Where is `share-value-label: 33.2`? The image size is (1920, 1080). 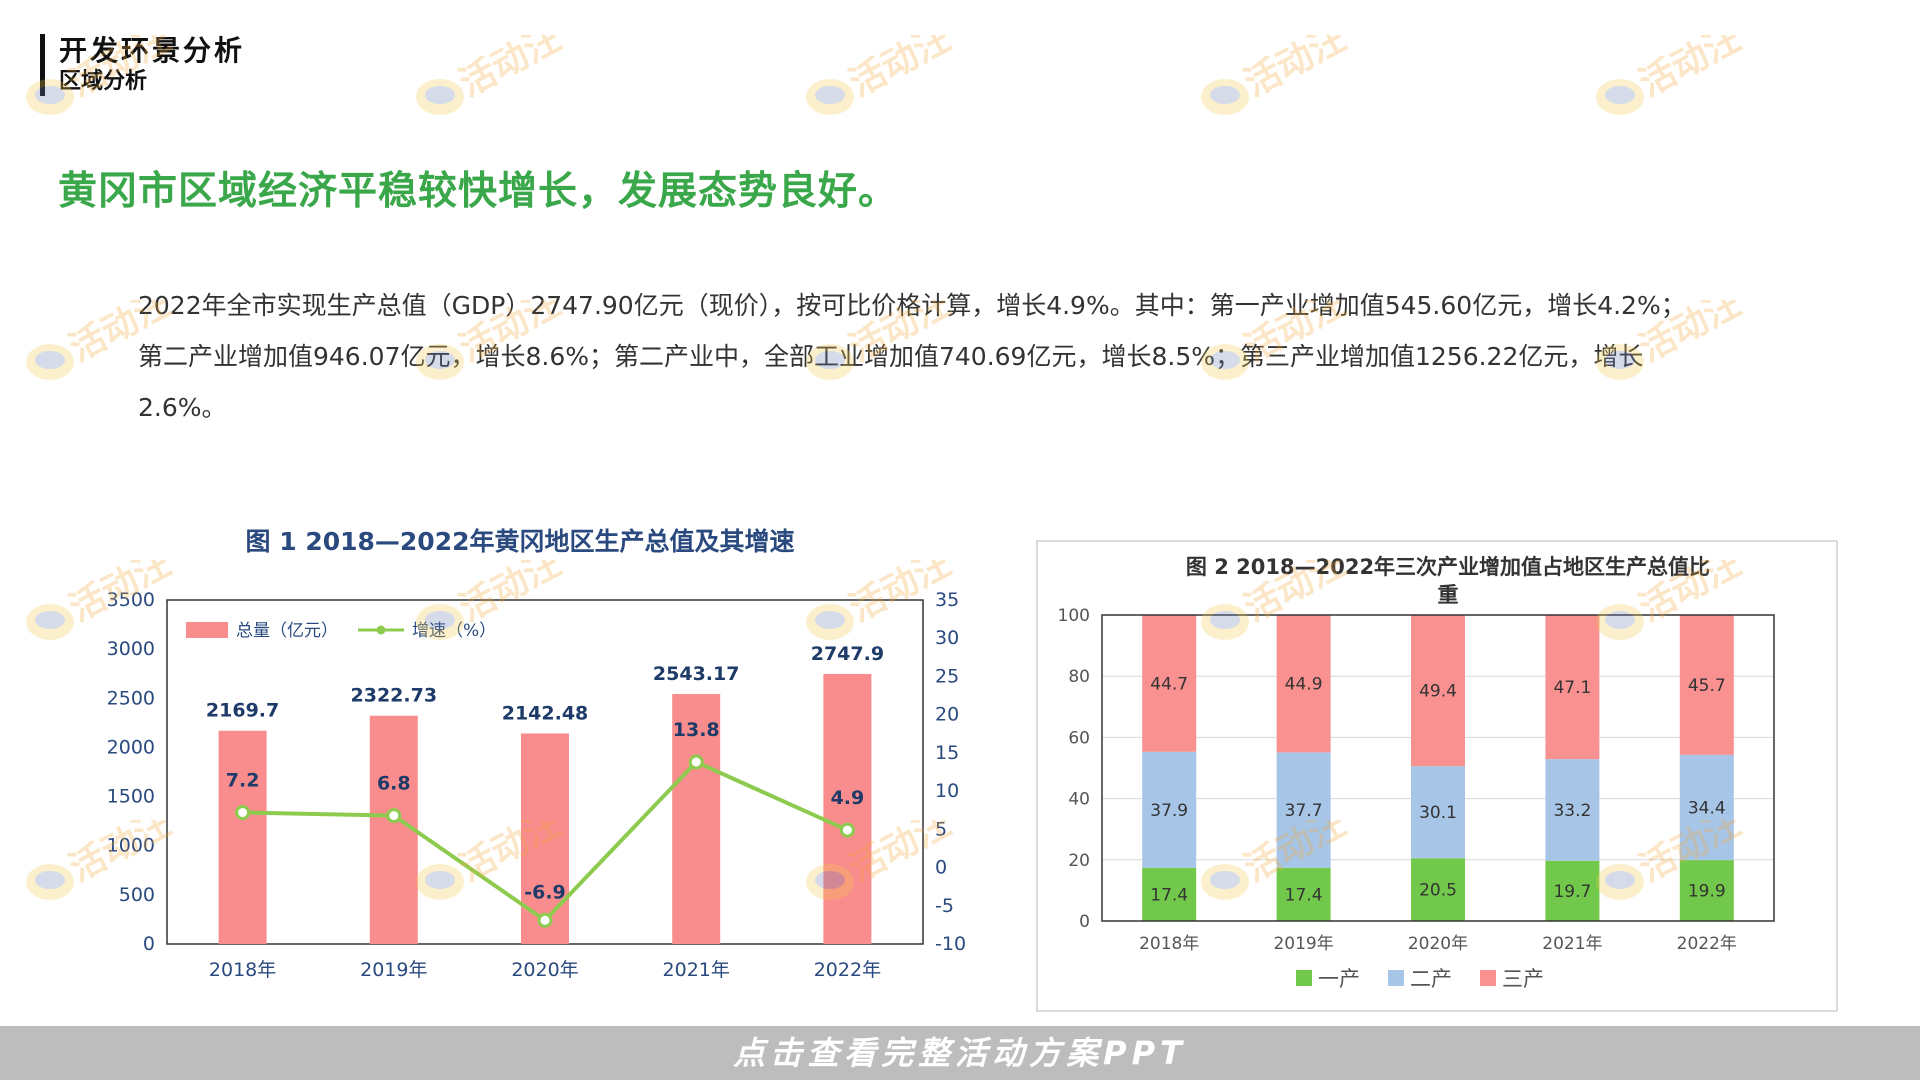 share-value-label: 33.2 is located at coordinates (1572, 811).